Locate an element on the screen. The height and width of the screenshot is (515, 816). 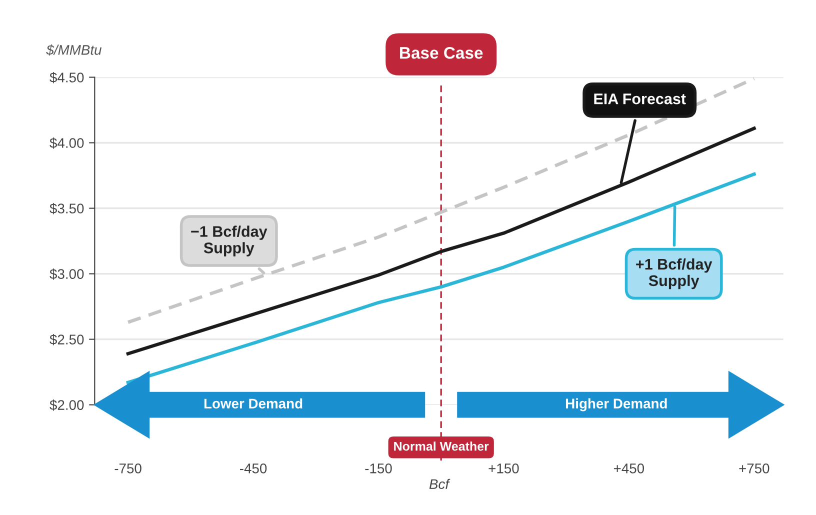
text: Normal Weather is located at coordinates (441, 446).